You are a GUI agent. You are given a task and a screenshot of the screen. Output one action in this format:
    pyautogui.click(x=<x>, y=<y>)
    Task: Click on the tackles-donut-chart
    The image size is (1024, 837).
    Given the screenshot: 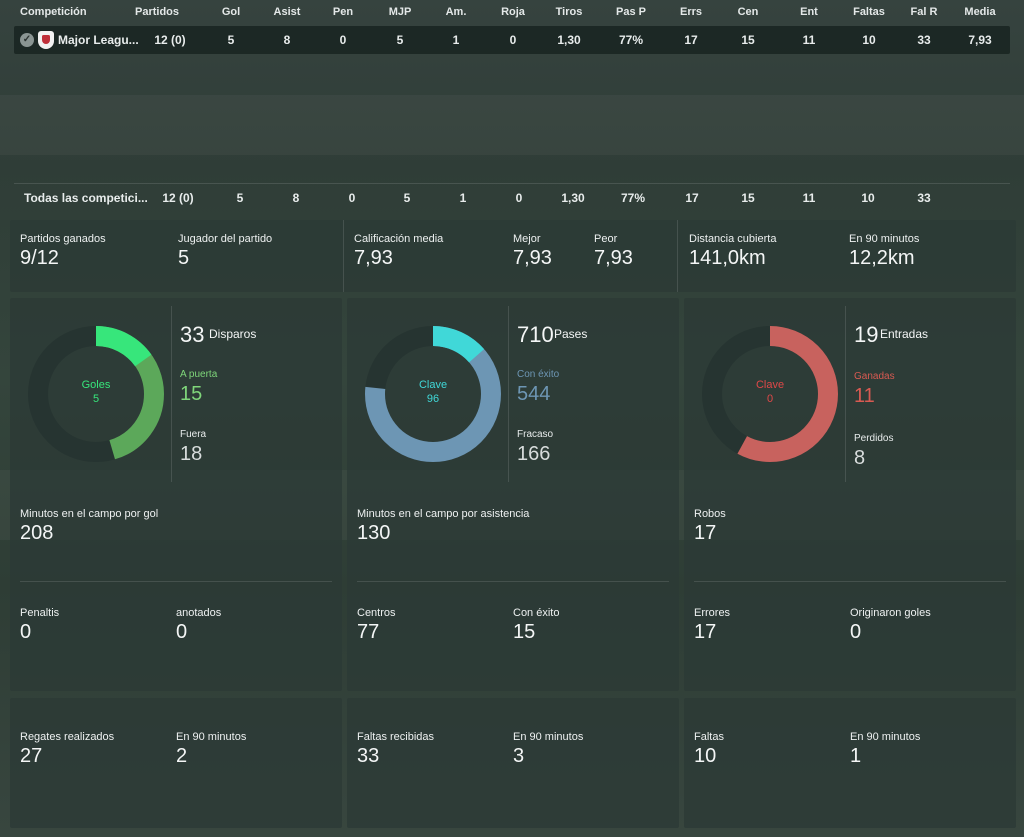 What is the action you would take?
    pyautogui.click(x=770, y=394)
    